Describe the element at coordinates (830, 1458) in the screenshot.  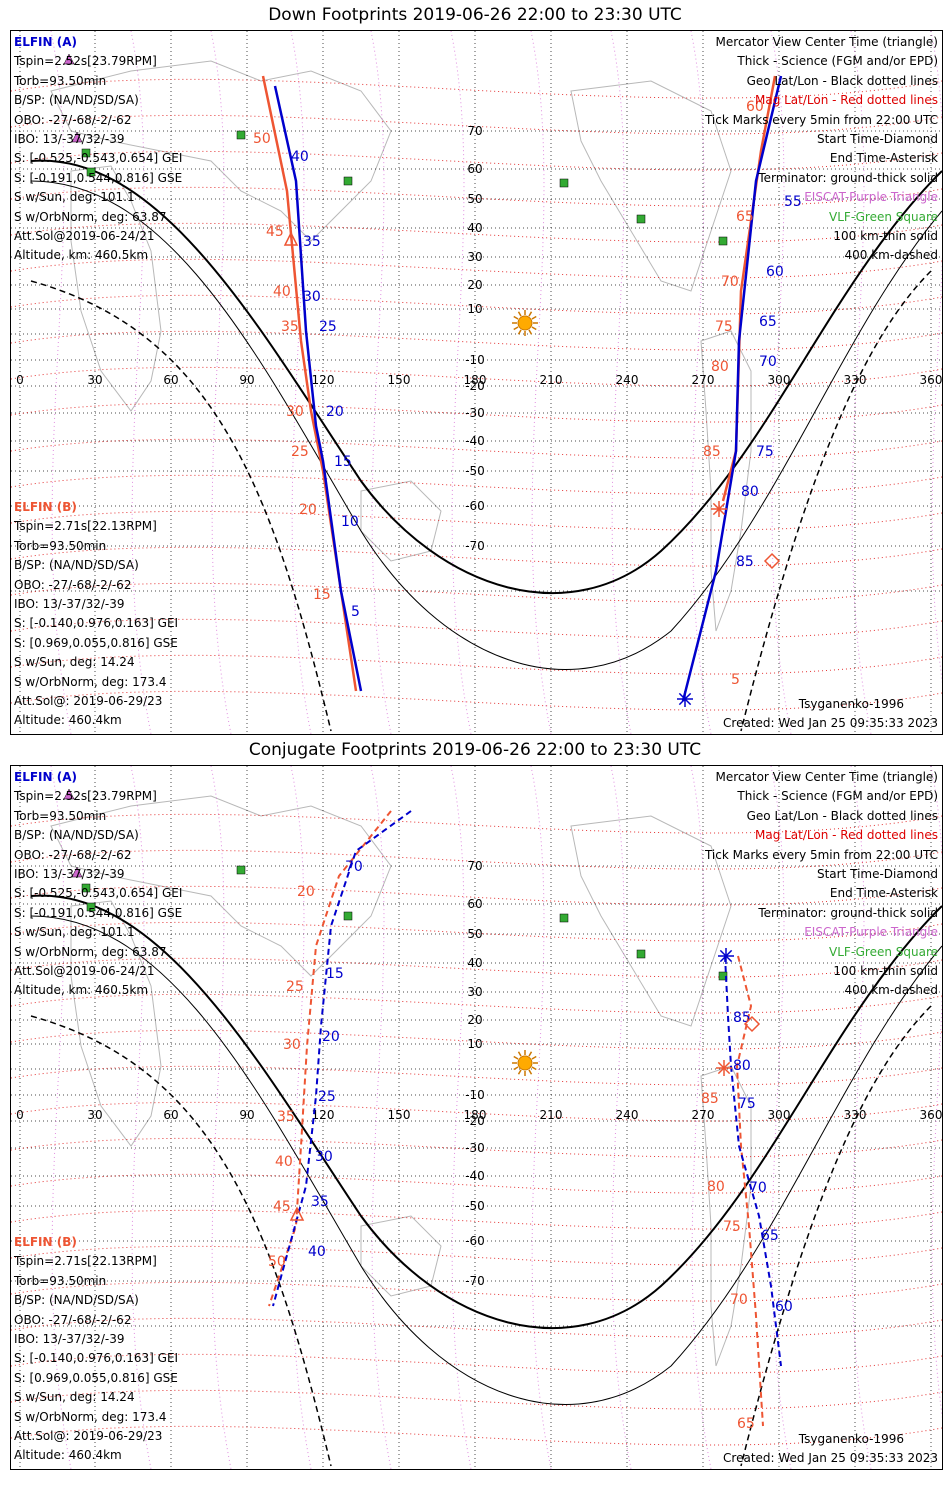
I see `created-label: Created: Wed Jan 25 09:35:33 2023` at that location.